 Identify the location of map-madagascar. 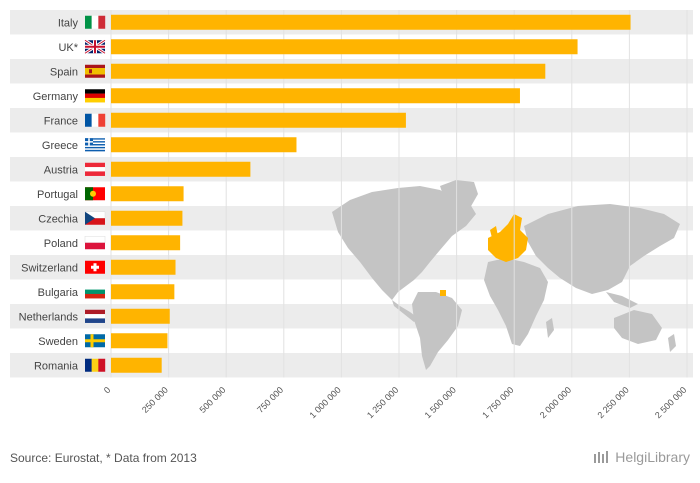
(550, 328).